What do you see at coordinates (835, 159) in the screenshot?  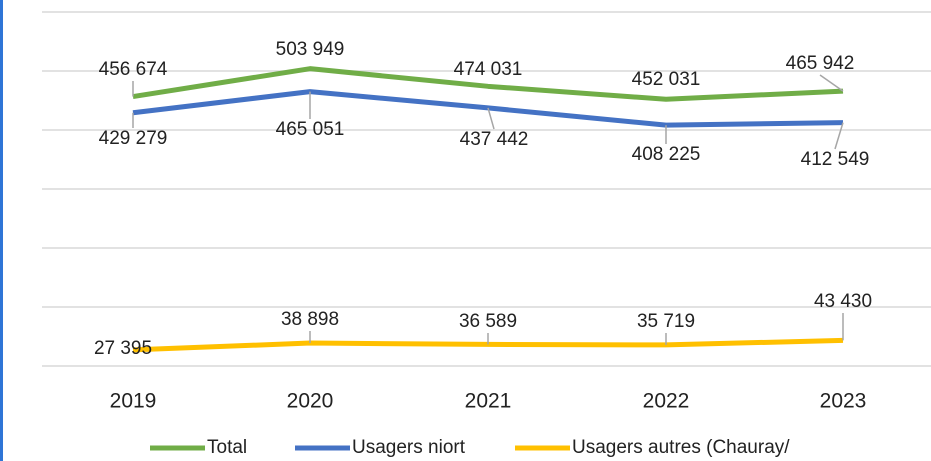 I see `data-label: 412 549` at bounding box center [835, 159].